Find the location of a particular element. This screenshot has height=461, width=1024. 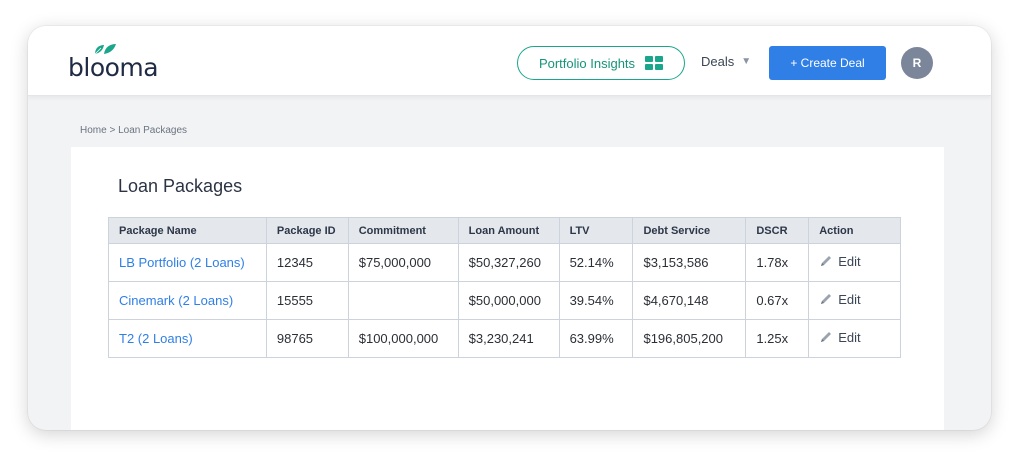

package-id-cell: 98765 is located at coordinates (307, 338).